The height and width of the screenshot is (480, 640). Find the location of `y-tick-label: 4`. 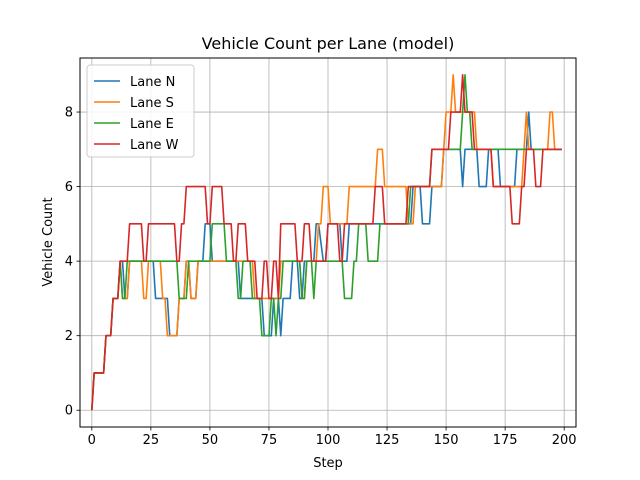

y-tick-label: 4 is located at coordinates (69, 262).